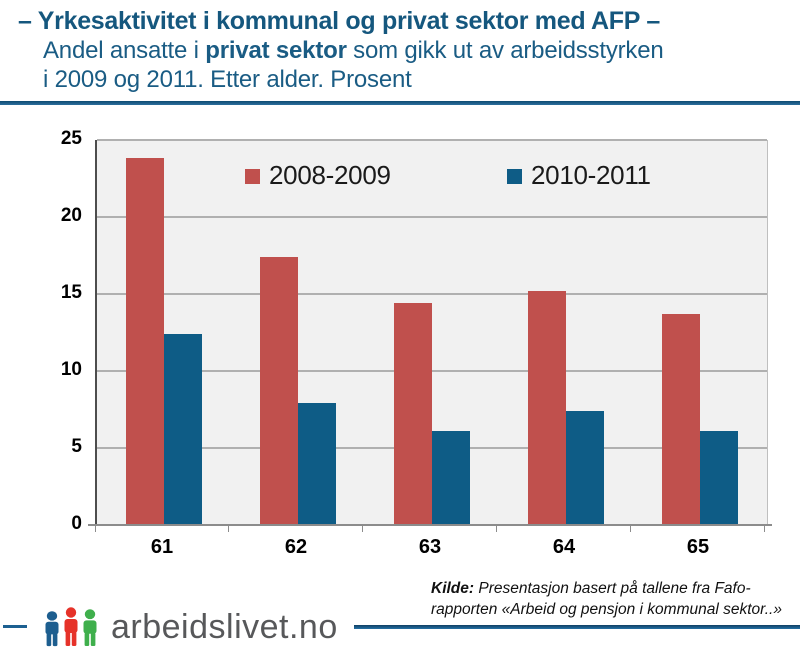 The width and height of the screenshot is (800, 648). I want to click on people-icons, so click(71, 626).